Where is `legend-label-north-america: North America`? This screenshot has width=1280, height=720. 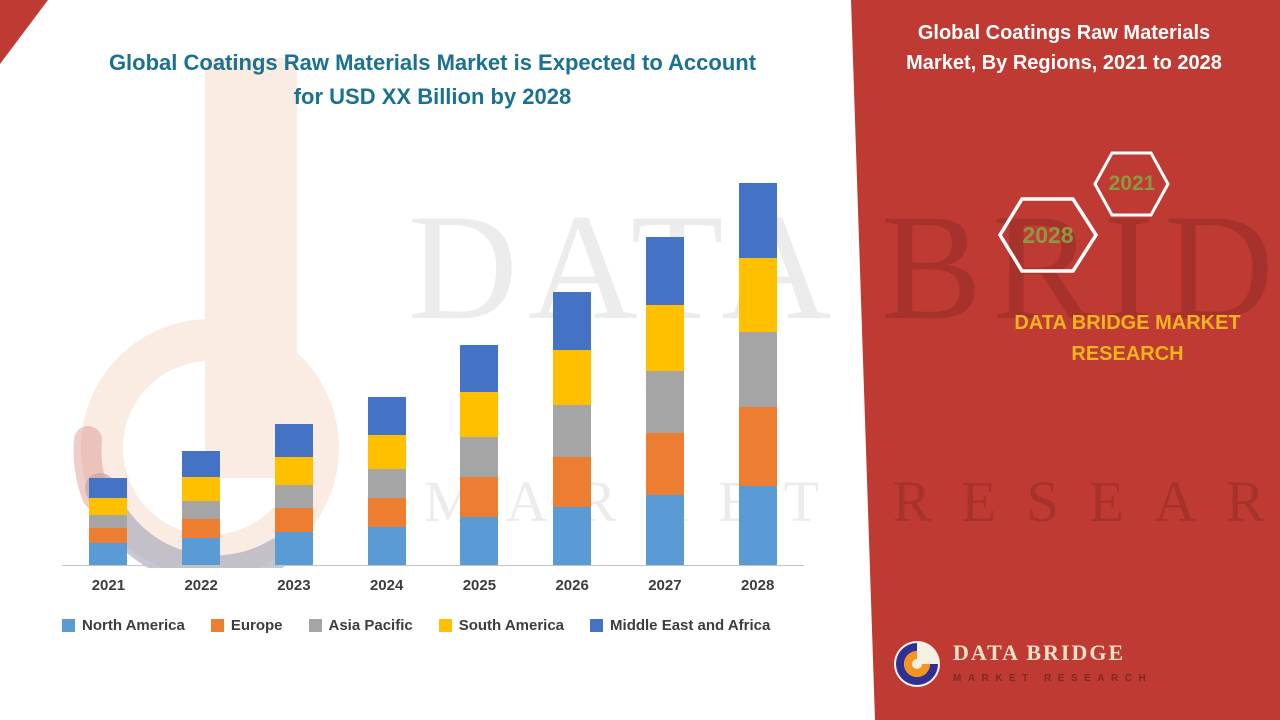 legend-label-north-america: North America is located at coordinates (133, 625).